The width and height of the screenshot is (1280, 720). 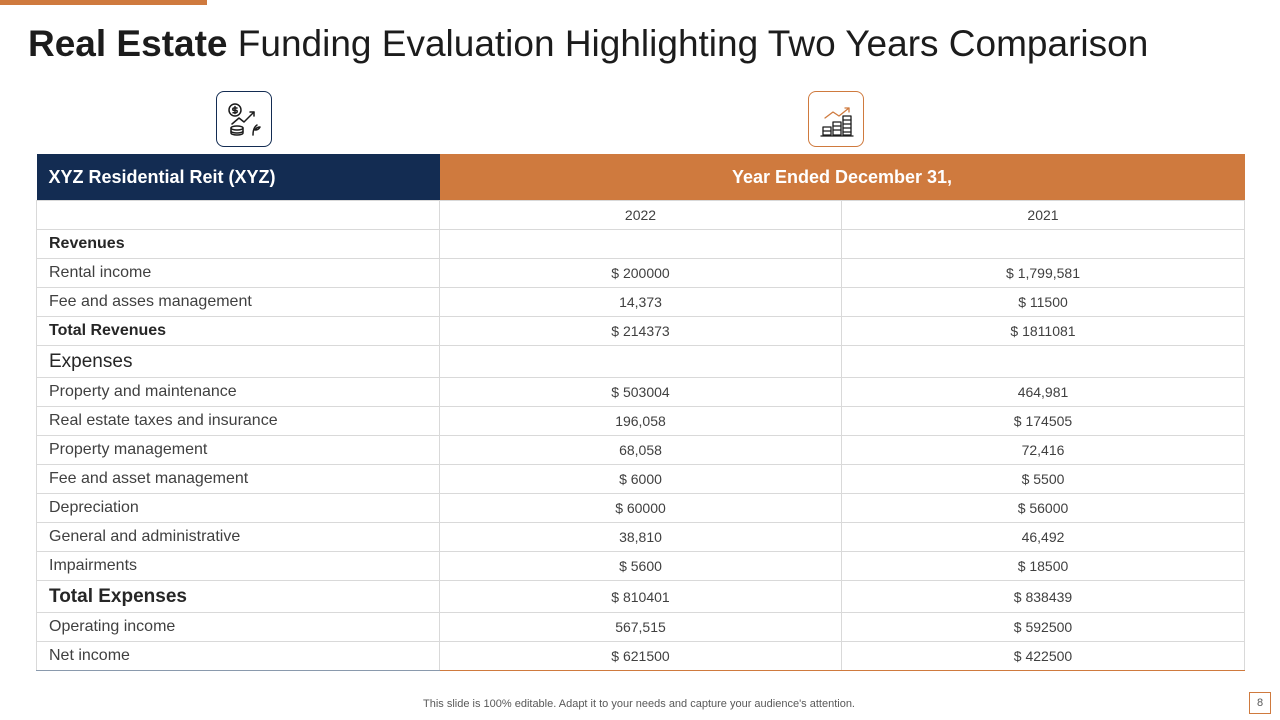 I want to click on value-2022: 38,810, so click(x=640, y=537).